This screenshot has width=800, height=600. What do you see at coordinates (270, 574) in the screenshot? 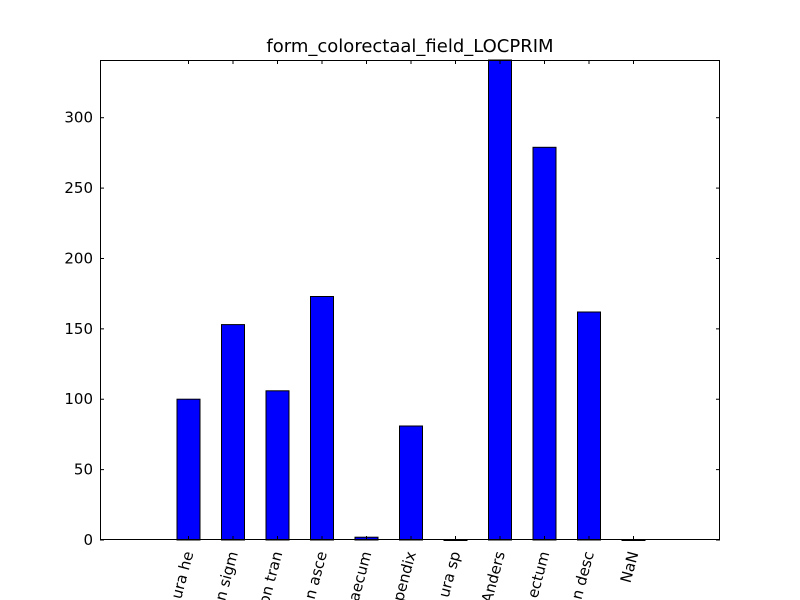
I see `x-tick-label: on tran` at bounding box center [270, 574].